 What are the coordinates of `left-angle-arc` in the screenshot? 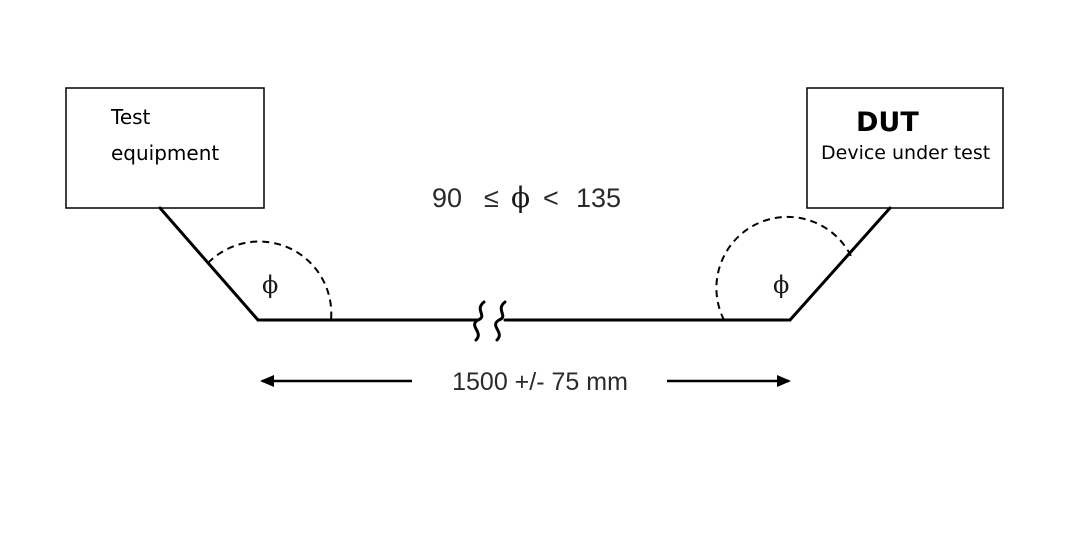 It's located at (270, 280).